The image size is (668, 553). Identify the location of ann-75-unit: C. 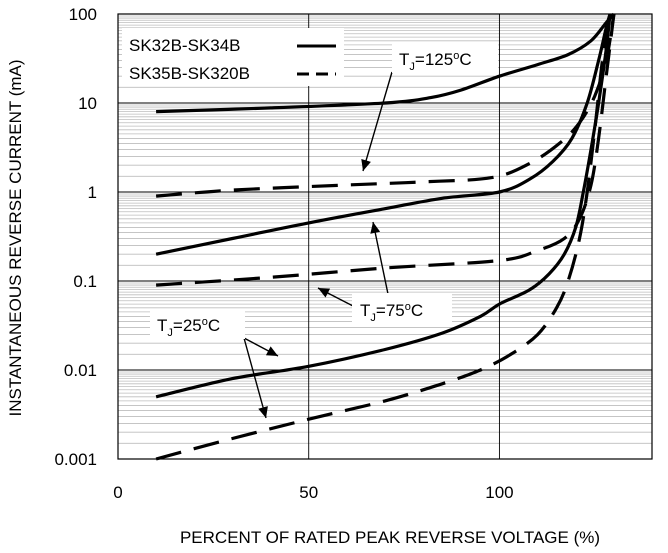
(417, 310).